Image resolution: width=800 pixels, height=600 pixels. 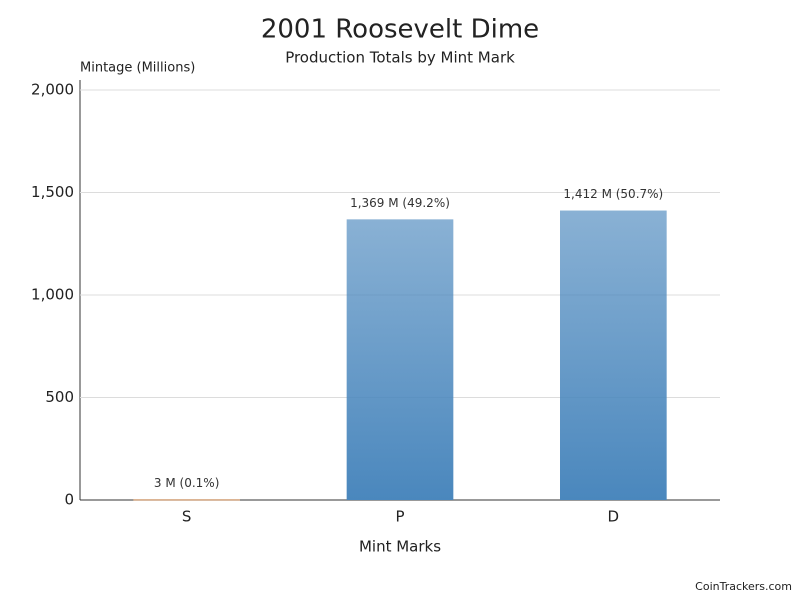 I want to click on y-tick-label: 2,000, so click(x=52, y=90).